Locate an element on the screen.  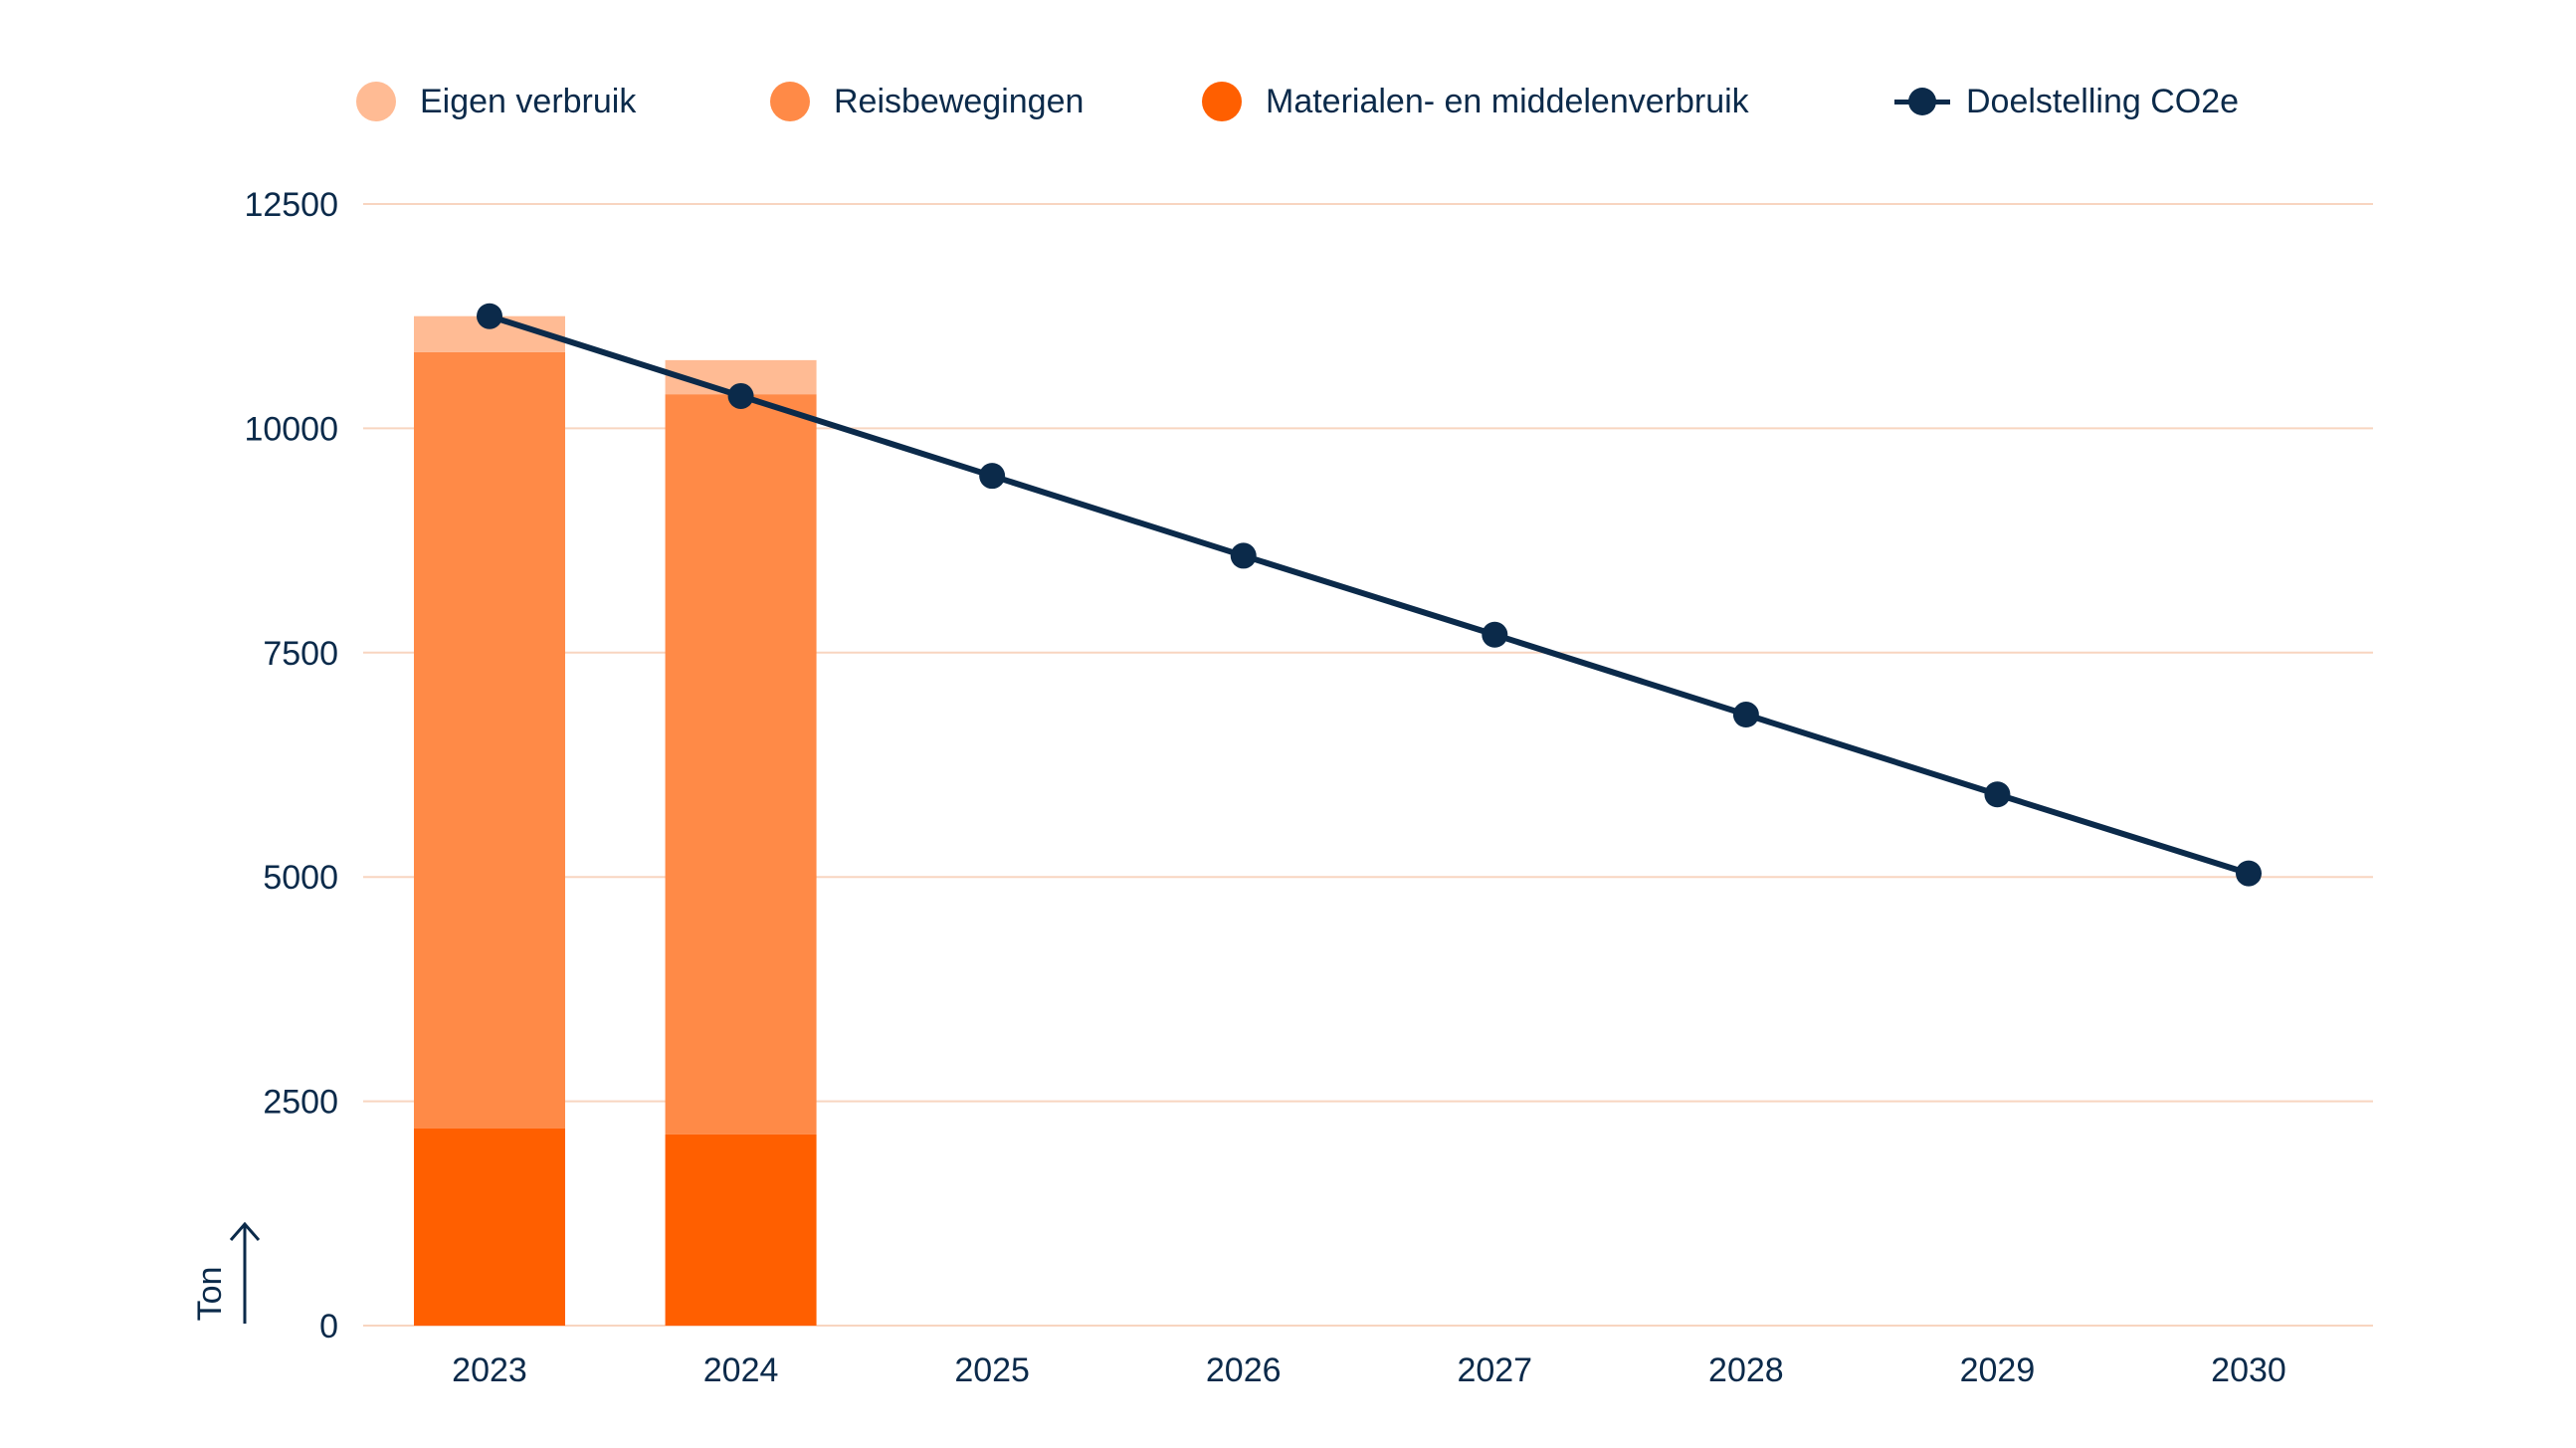
x-tick-label: 2025 is located at coordinates (992, 1370).